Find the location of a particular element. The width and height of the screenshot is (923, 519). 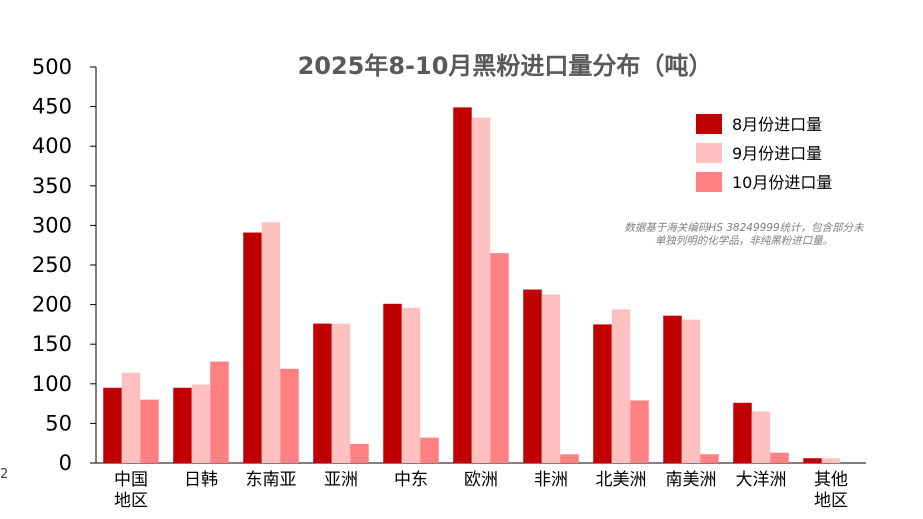

y-tick-label: 250 is located at coordinates (52, 265).